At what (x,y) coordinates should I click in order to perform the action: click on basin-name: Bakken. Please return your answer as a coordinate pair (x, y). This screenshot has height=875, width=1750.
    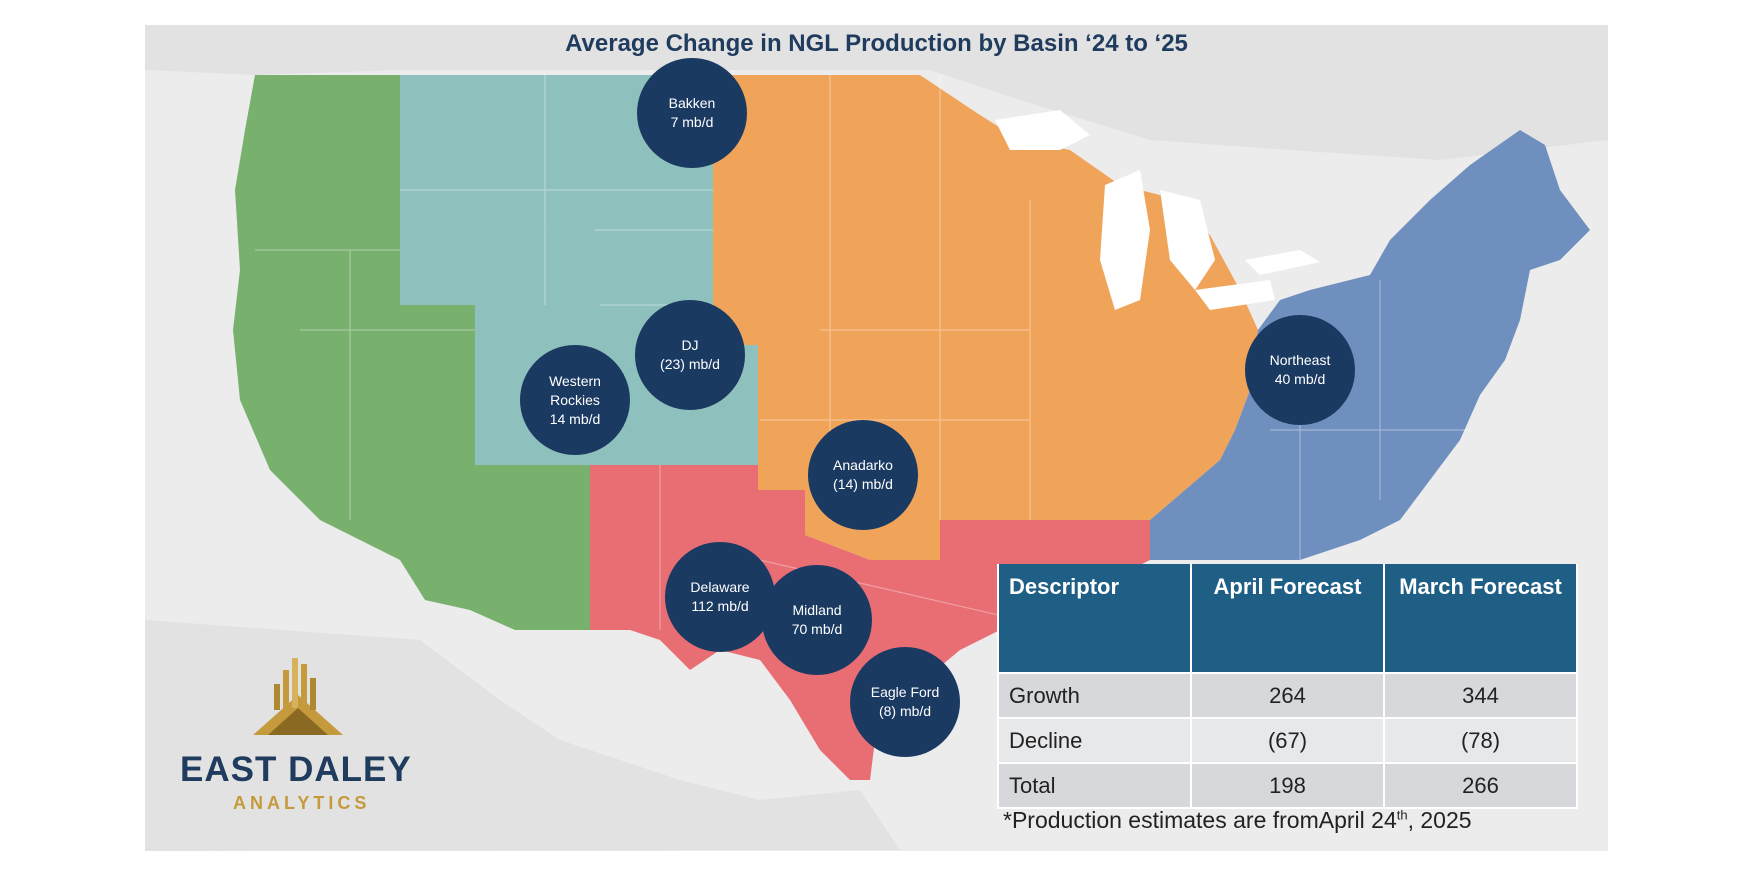
    Looking at the image, I should click on (692, 103).